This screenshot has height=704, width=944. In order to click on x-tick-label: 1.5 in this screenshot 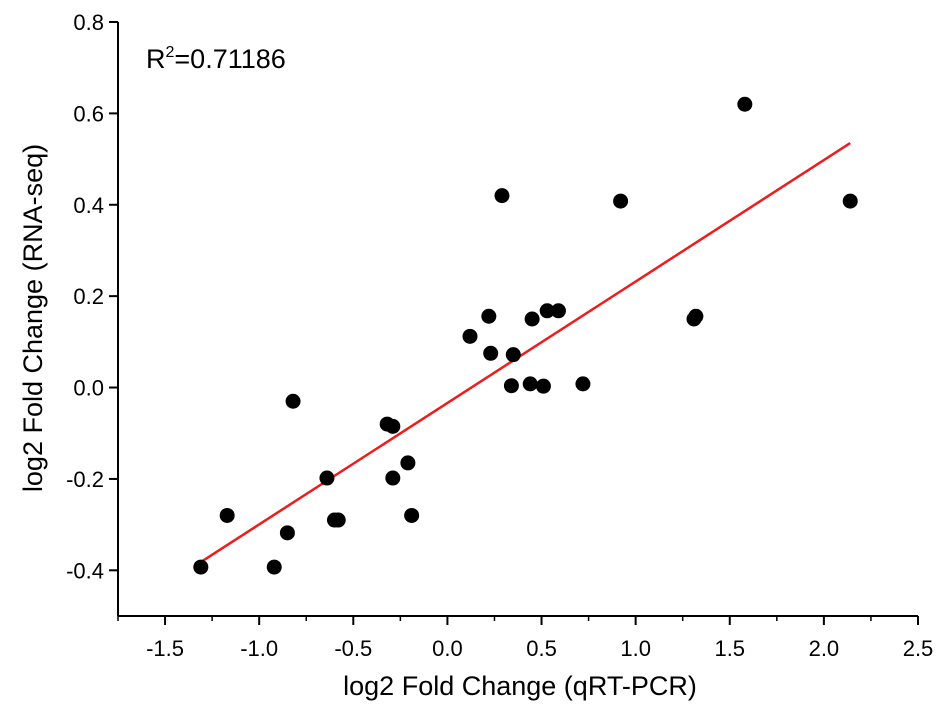, I will do `click(729, 648)`.